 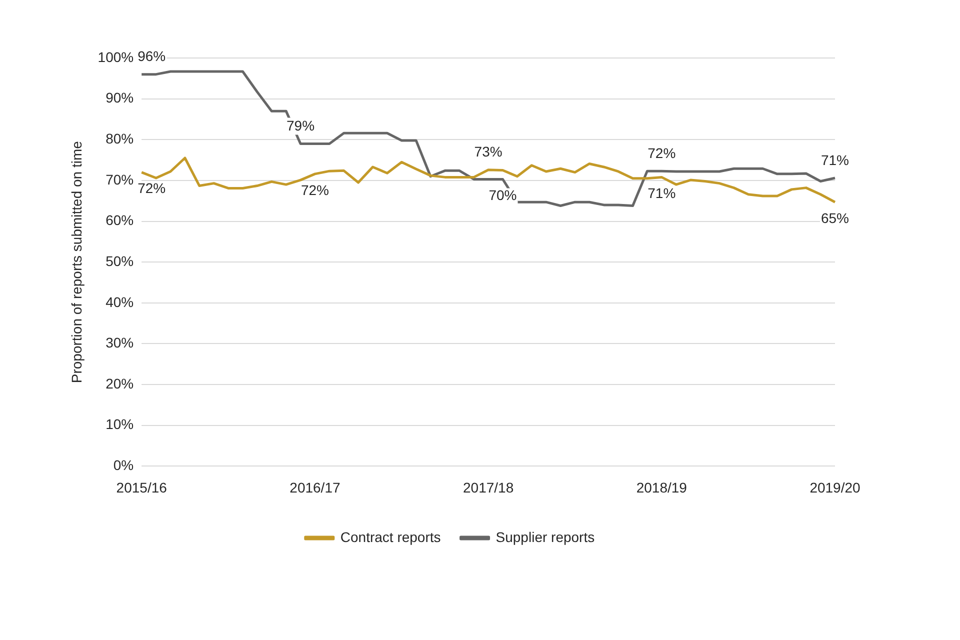 What do you see at coordinates (488, 152) in the screenshot?
I see `data-label: 73%` at bounding box center [488, 152].